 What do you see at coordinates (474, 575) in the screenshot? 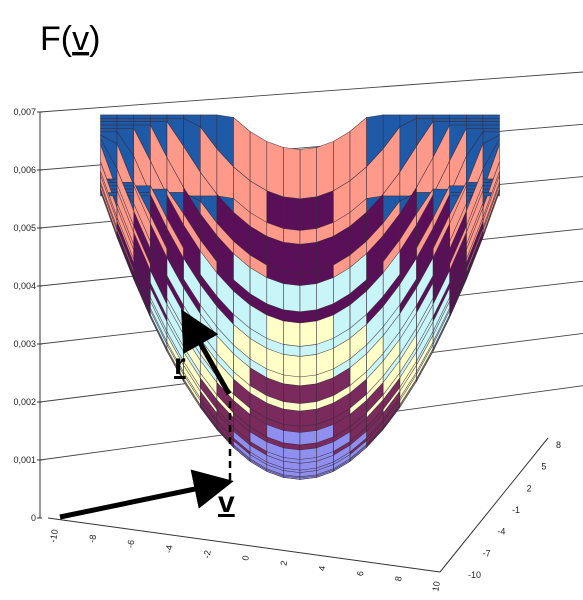
I see `y-tick-label: -10` at bounding box center [474, 575].